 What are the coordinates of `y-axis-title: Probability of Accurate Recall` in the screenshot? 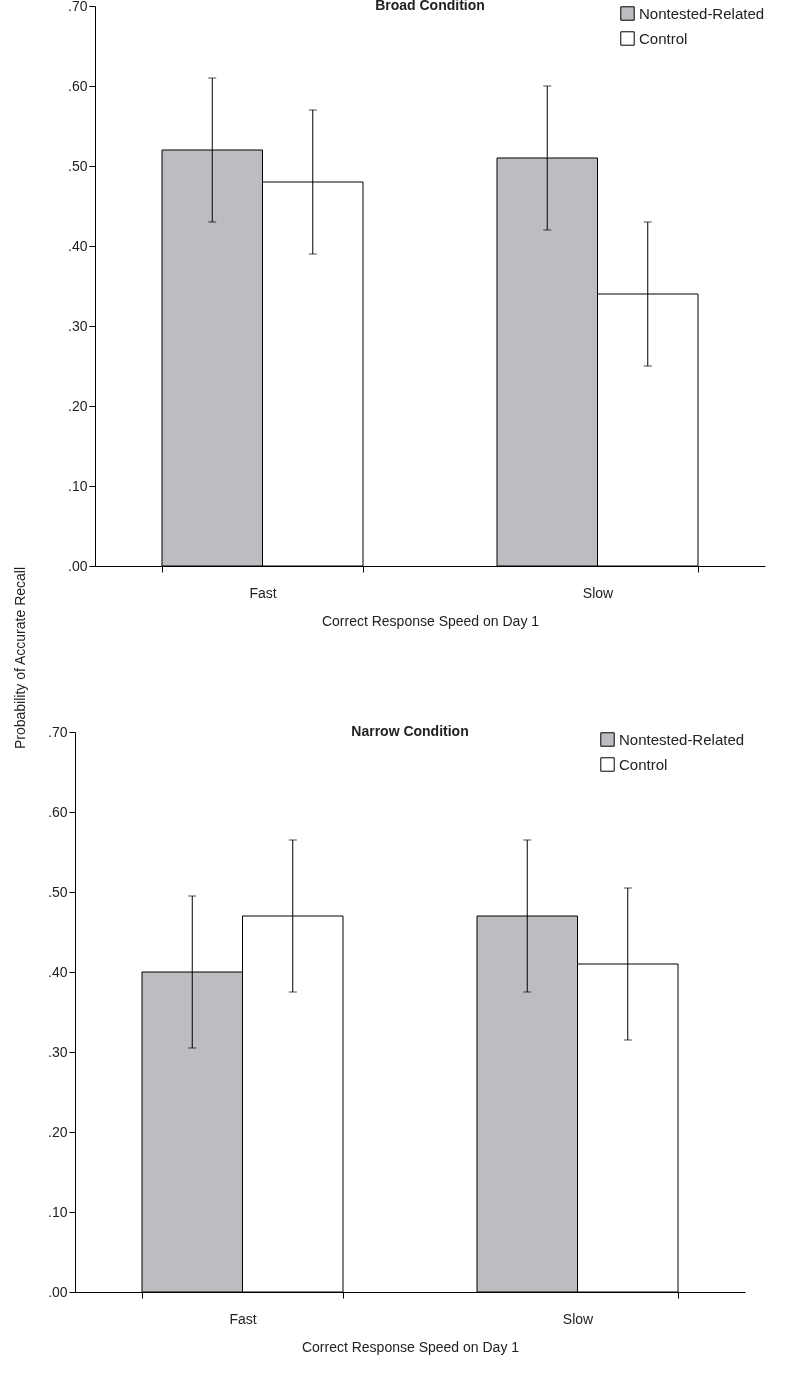 It's located at (20, 658).